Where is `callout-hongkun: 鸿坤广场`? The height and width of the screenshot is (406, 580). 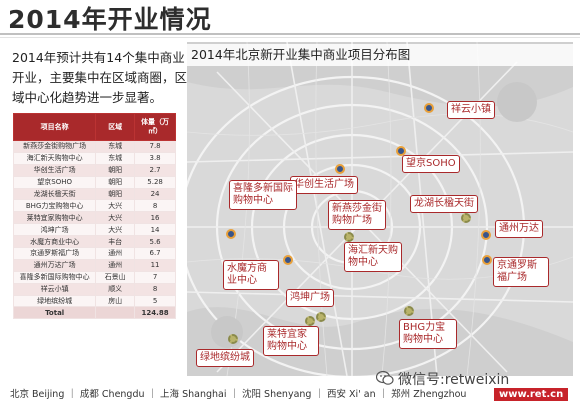
callout-hongkun: 鸿坤广场 is located at coordinates (310, 298).